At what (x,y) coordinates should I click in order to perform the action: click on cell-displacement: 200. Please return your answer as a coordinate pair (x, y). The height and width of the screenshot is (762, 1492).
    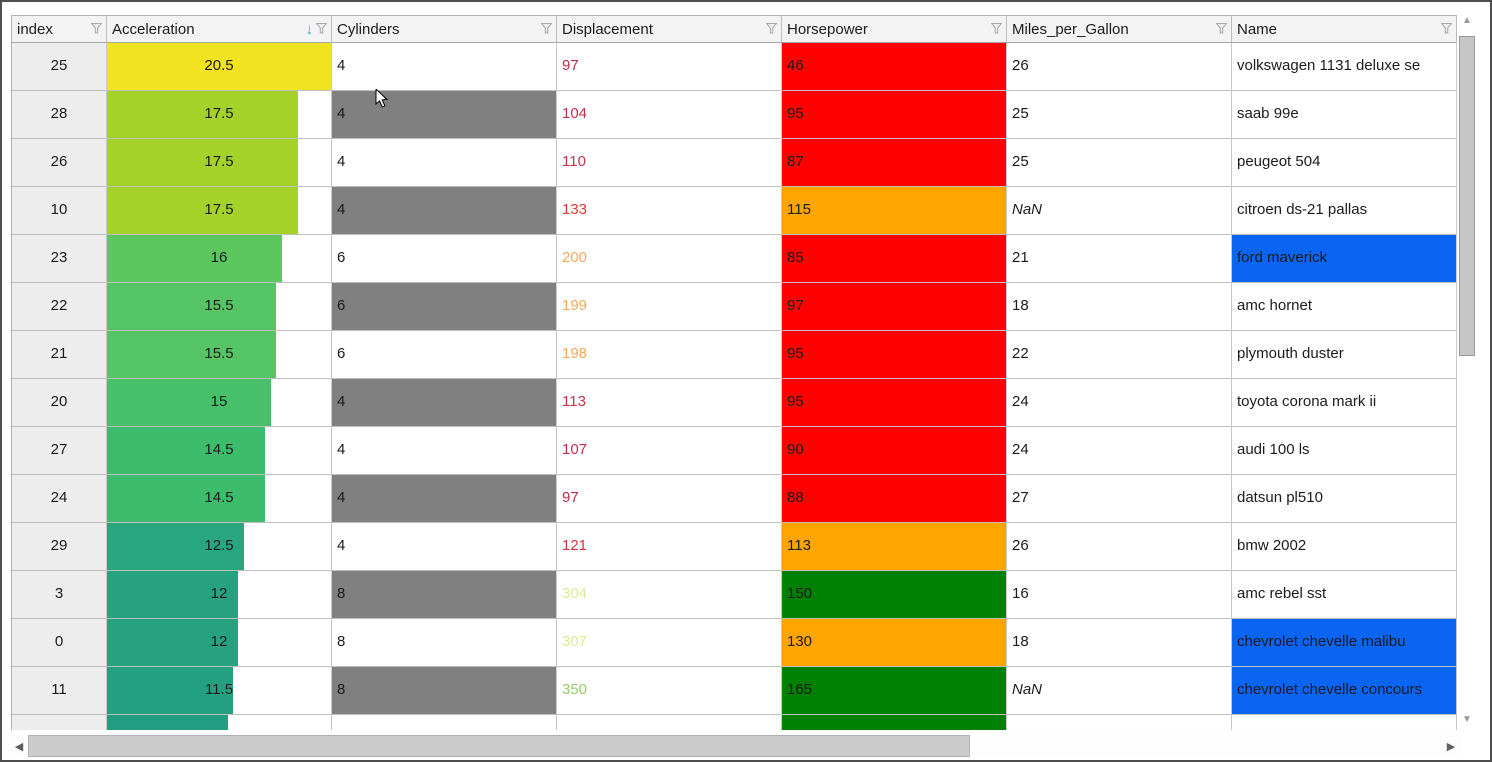
    Looking at the image, I should click on (669, 259).